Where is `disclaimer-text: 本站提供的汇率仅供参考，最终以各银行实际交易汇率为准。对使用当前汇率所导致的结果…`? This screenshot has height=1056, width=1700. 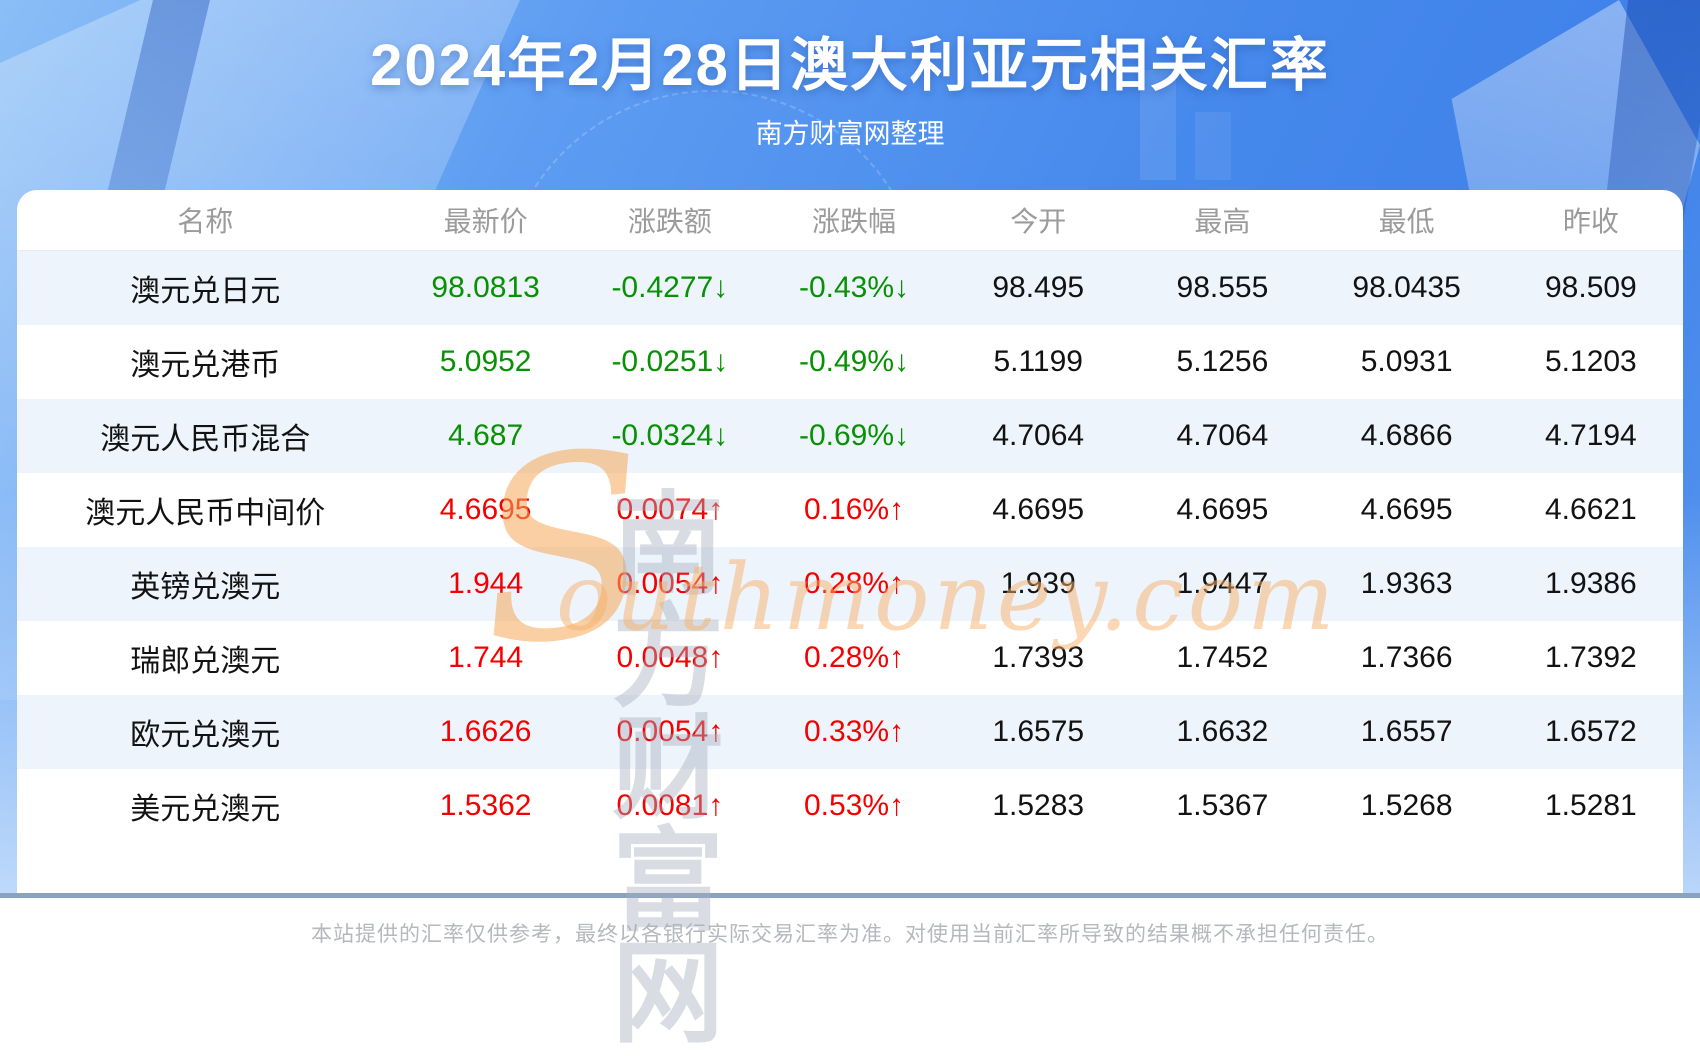 disclaimer-text: 本站提供的汇率仅供参考，最终以各银行实际交易汇率为准。对使用当前汇率所导致的结果… is located at coordinates (850, 934).